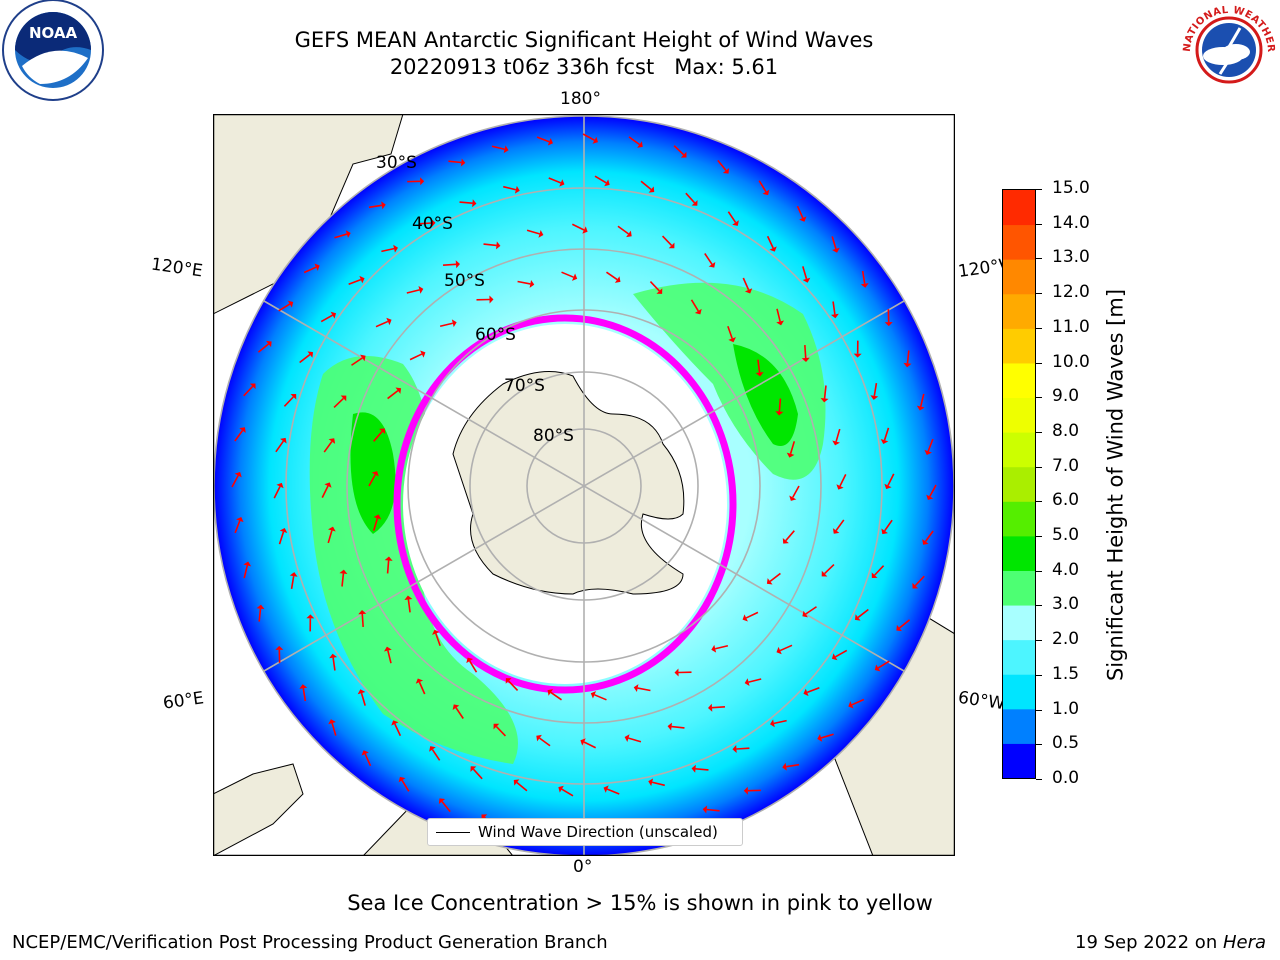 Image resolution: width=1280 pixels, height=960 pixels. I want to click on colorbar-tick-label: 14.0, so click(1071, 222).